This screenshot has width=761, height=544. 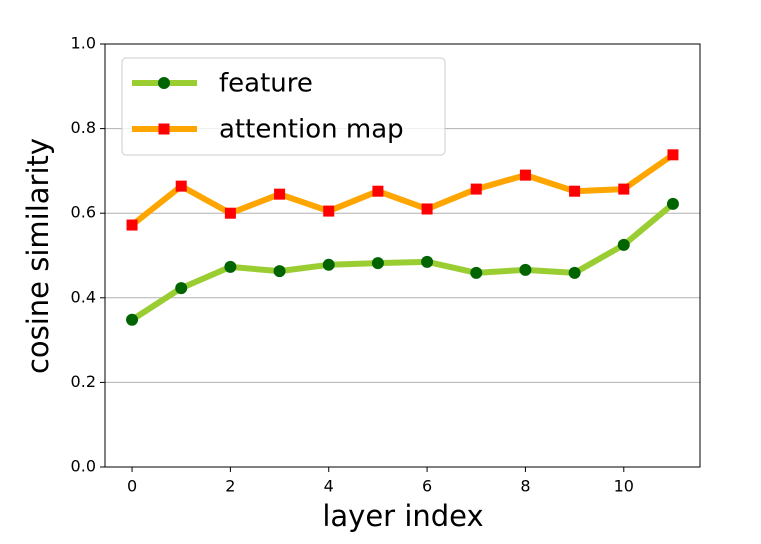 What do you see at coordinates (311, 130) in the screenshot?
I see `legend-label: attention map` at bounding box center [311, 130].